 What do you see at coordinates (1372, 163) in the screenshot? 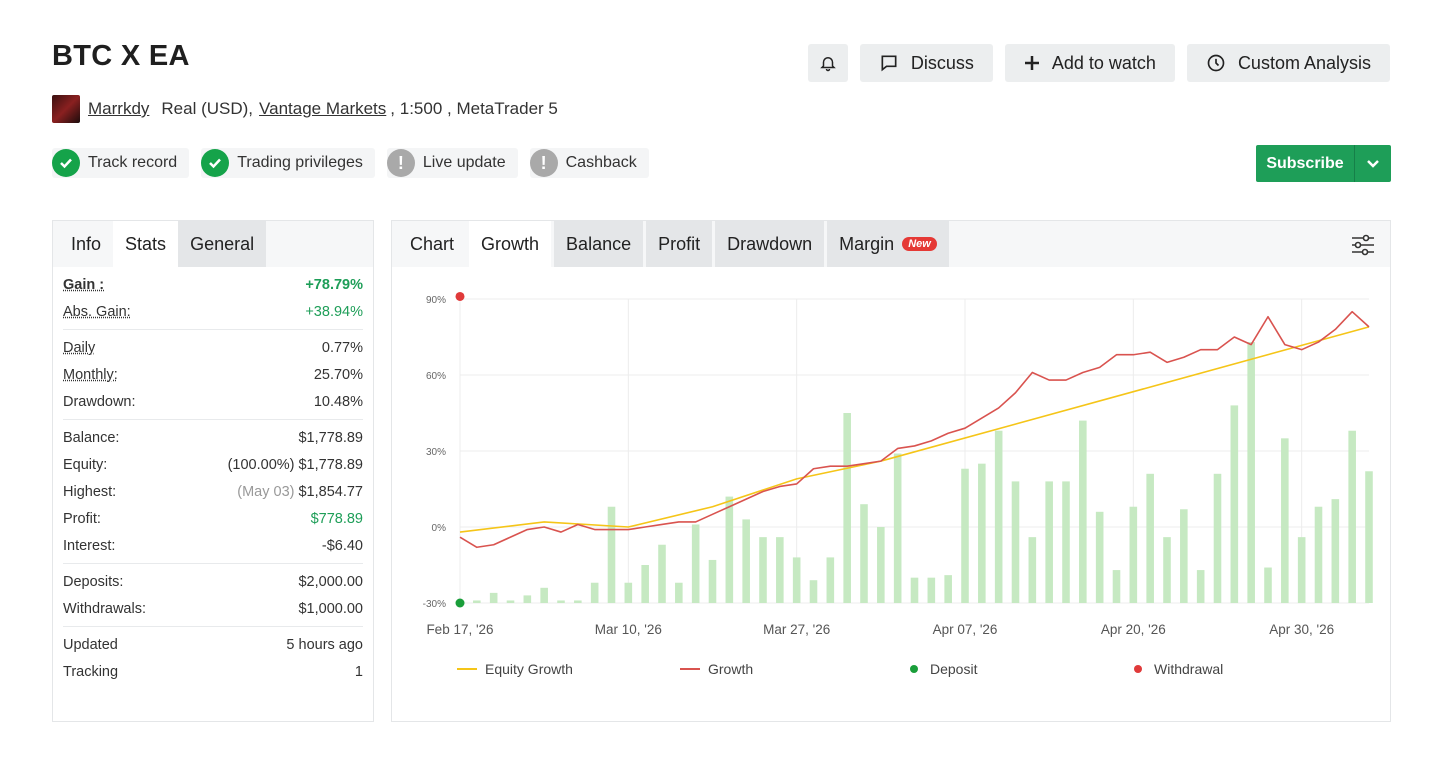
I see `chevron-down-icon` at bounding box center [1372, 163].